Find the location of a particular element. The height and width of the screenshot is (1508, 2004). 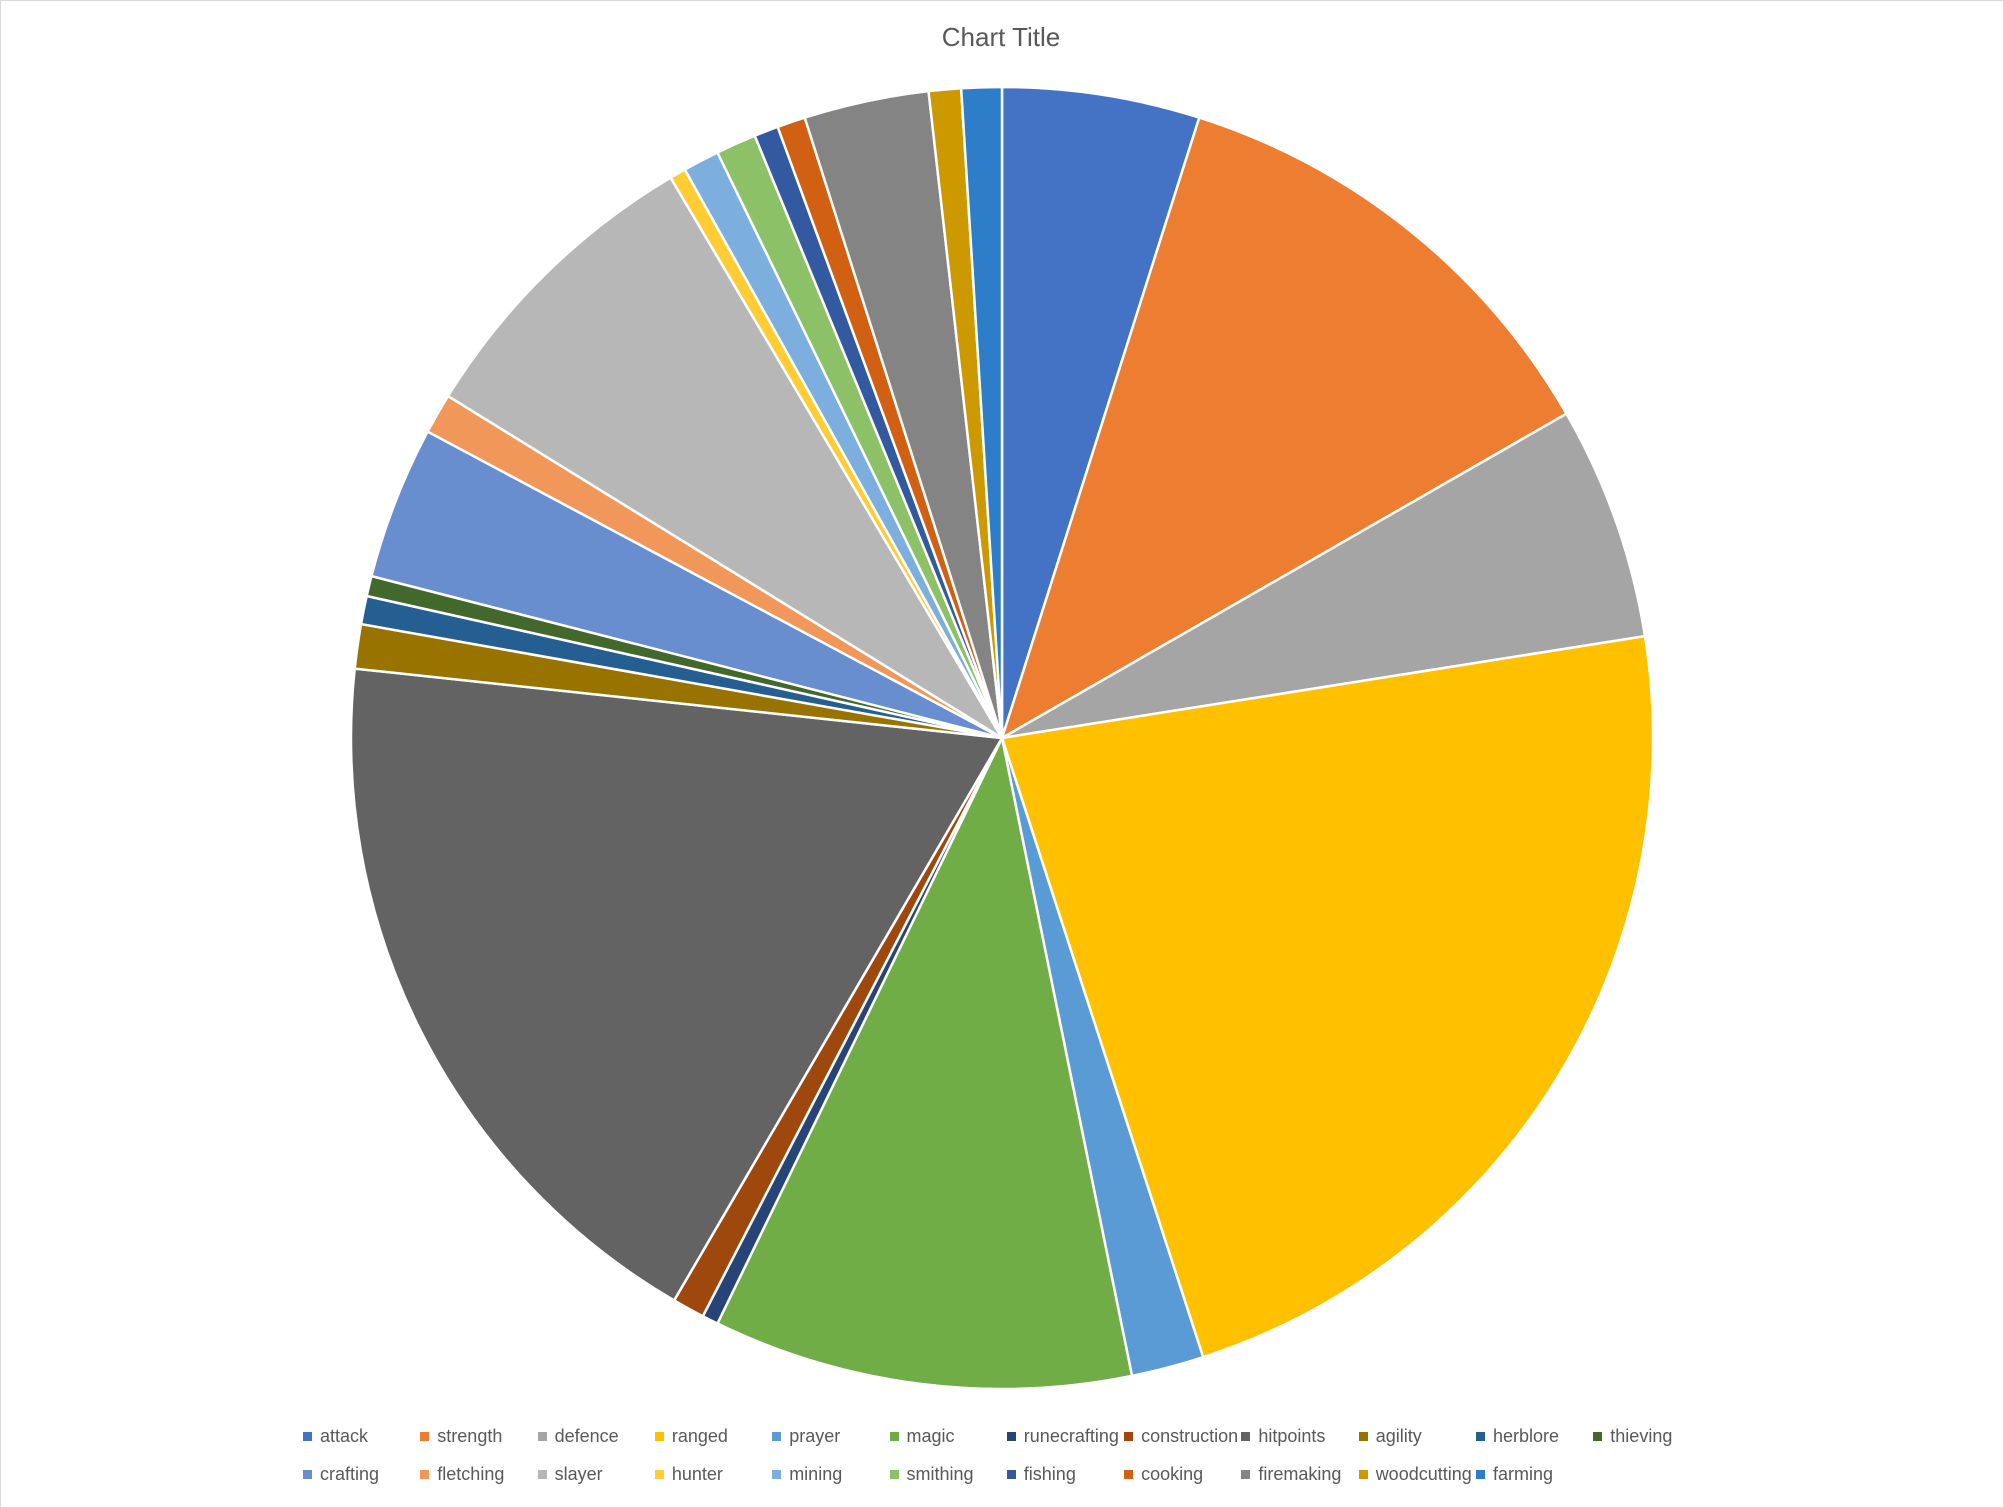

legend-label: cooking is located at coordinates (1172, 1473).